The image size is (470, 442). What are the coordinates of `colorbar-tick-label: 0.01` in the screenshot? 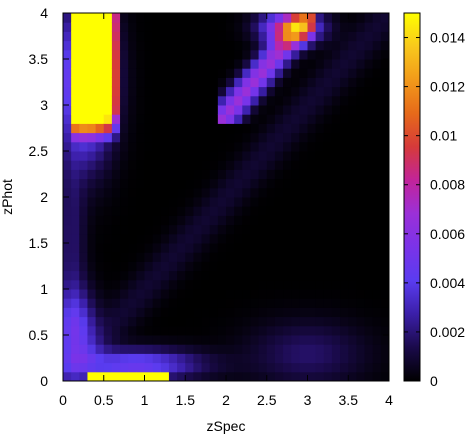 It's located at (443, 136).